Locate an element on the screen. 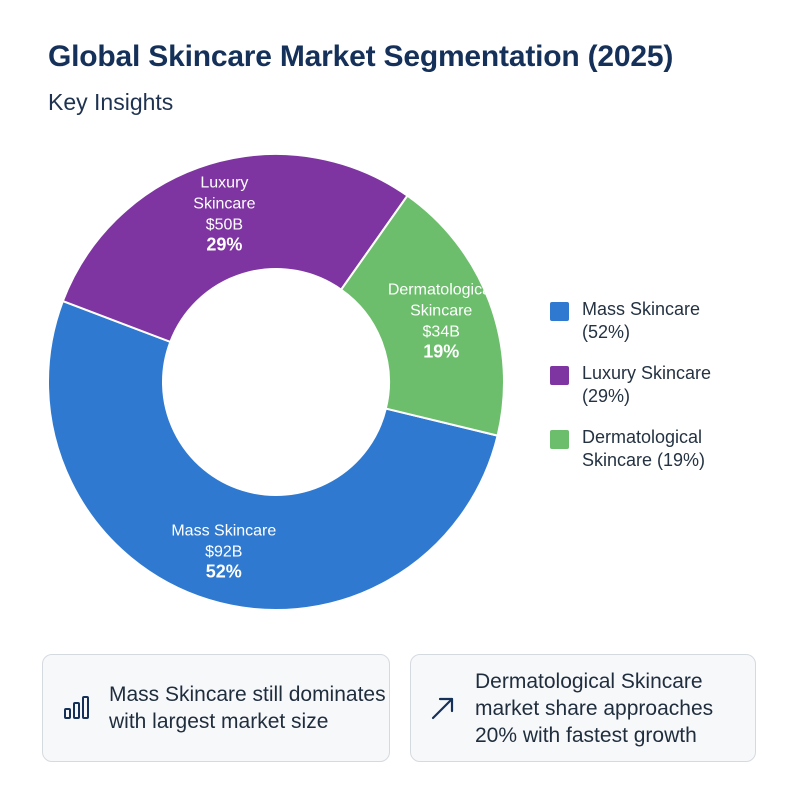  legend-swatch-mass is located at coordinates (559, 311).